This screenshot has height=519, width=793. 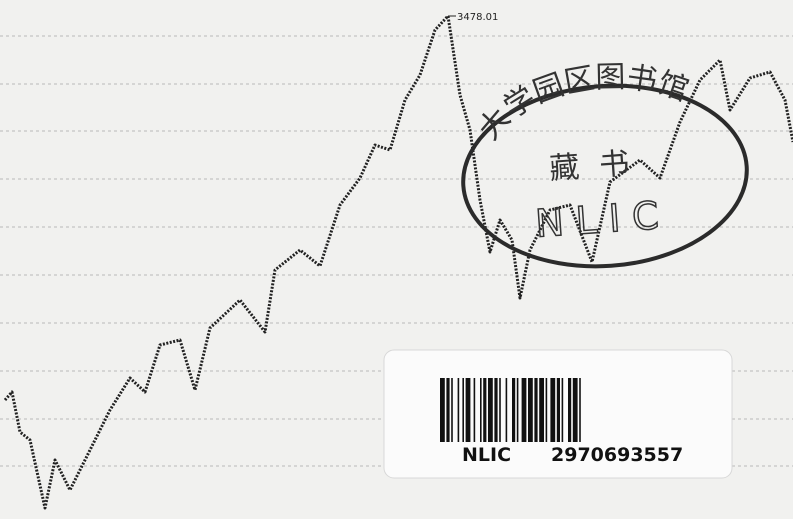 I want to click on stamp-center: 藏书, so click(x=599, y=166).